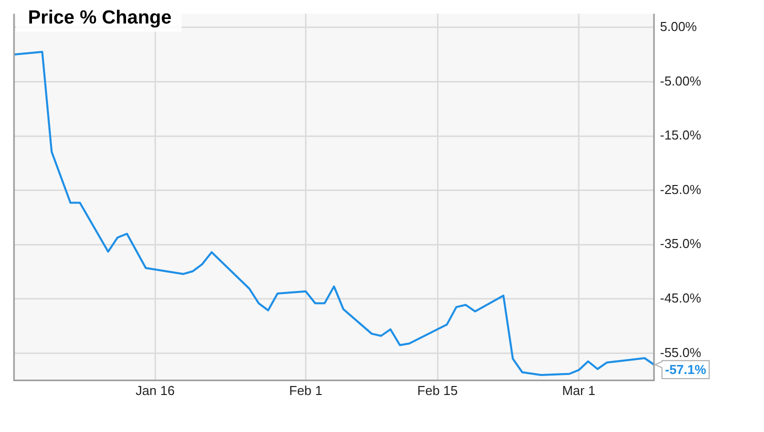 The image size is (764, 432). Describe the element at coordinates (305, 390) in the screenshot. I see `x-tick-label: Feb 1` at that location.